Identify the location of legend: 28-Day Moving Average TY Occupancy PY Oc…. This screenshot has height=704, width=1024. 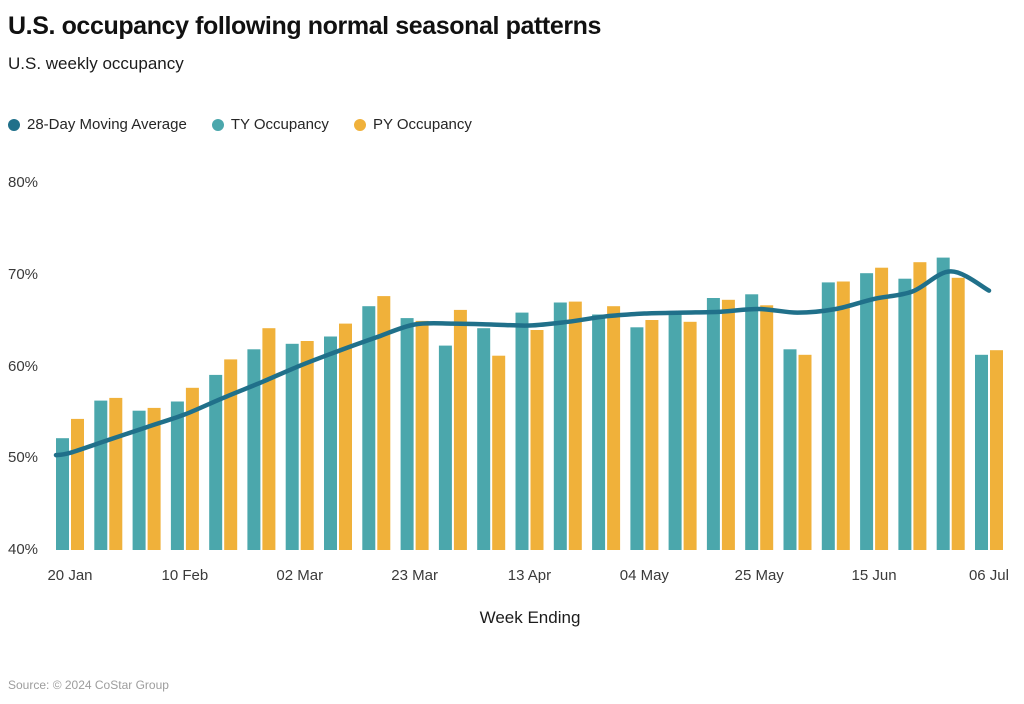
(240, 124).